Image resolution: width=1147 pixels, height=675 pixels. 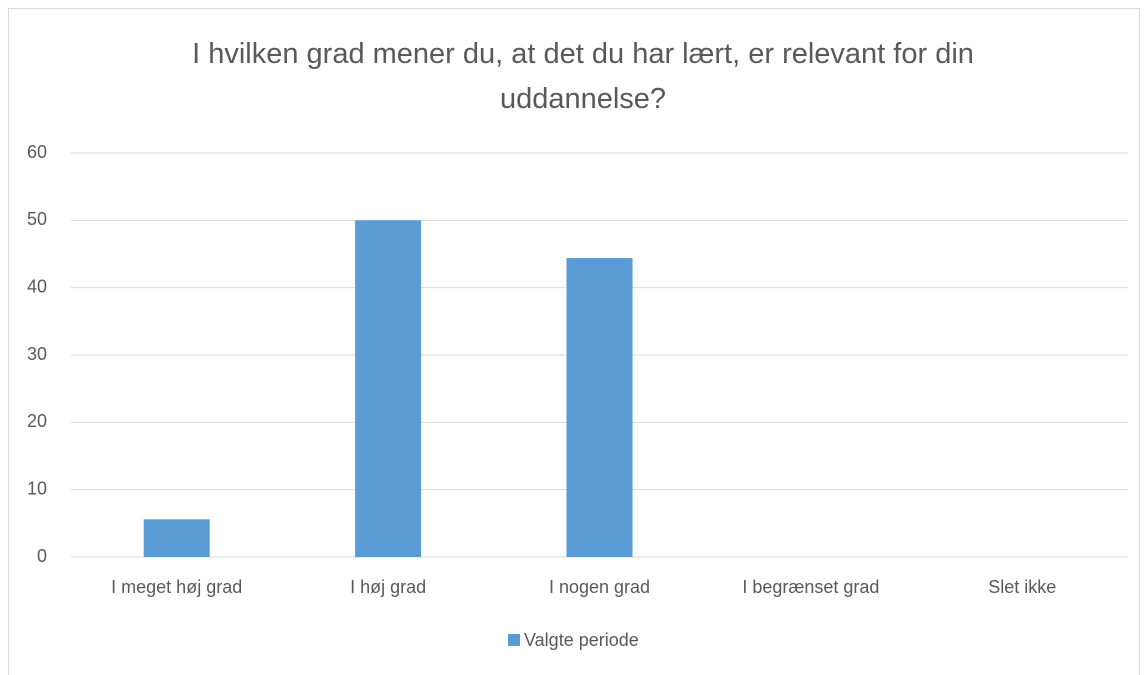 What do you see at coordinates (37, 421) in the screenshot?
I see `y-tick-label: 20` at bounding box center [37, 421].